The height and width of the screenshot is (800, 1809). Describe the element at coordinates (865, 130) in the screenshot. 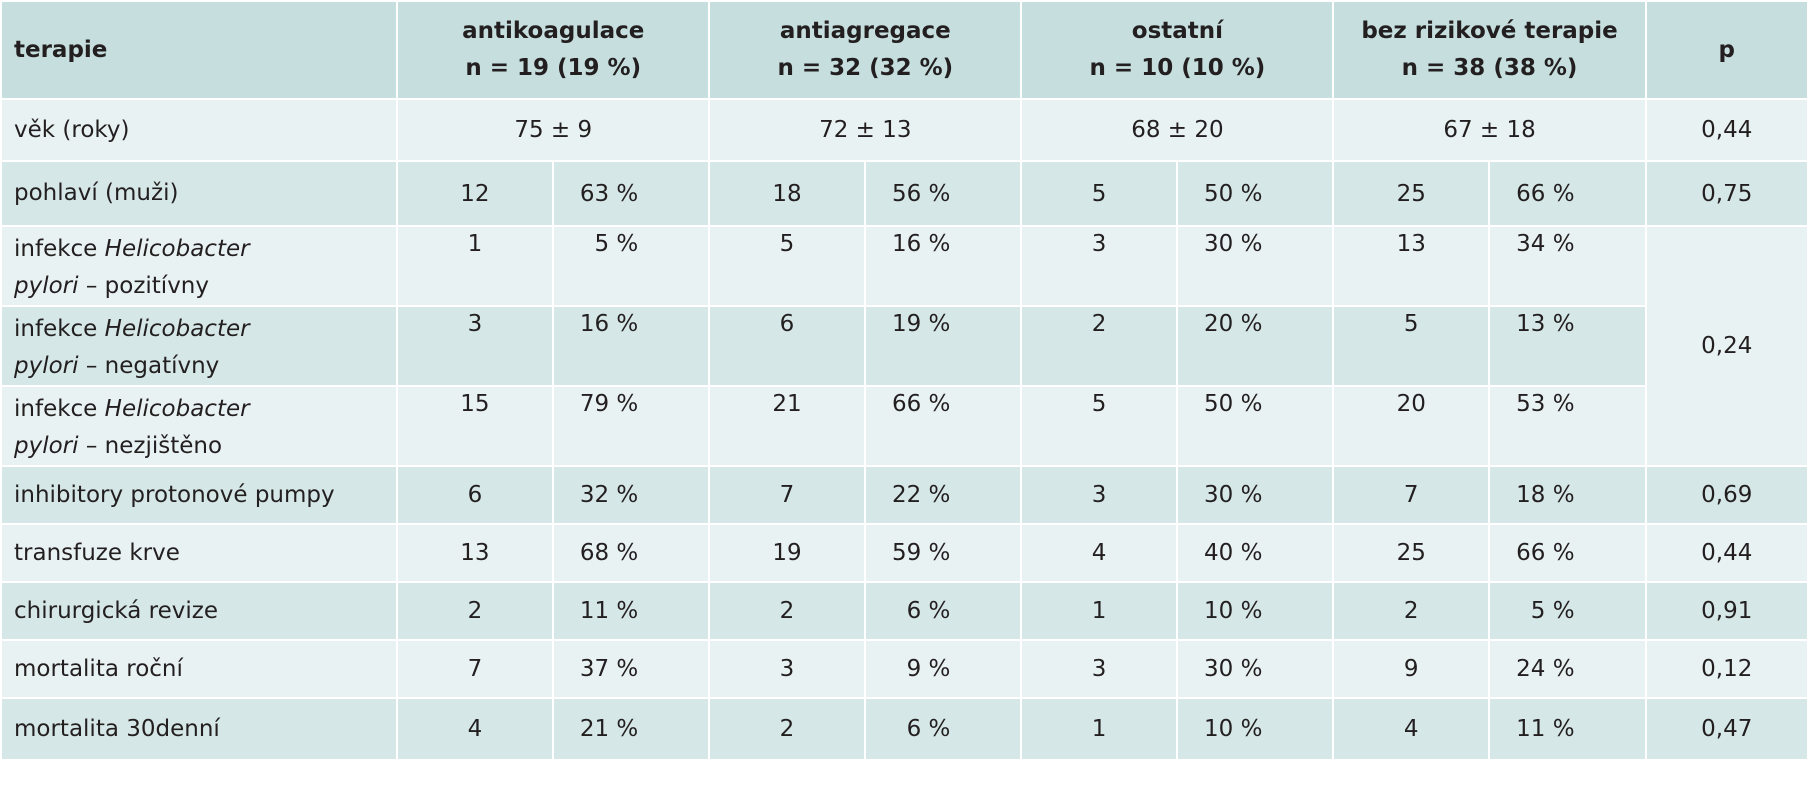

I see `table-cell: 72 ± 13` at that location.